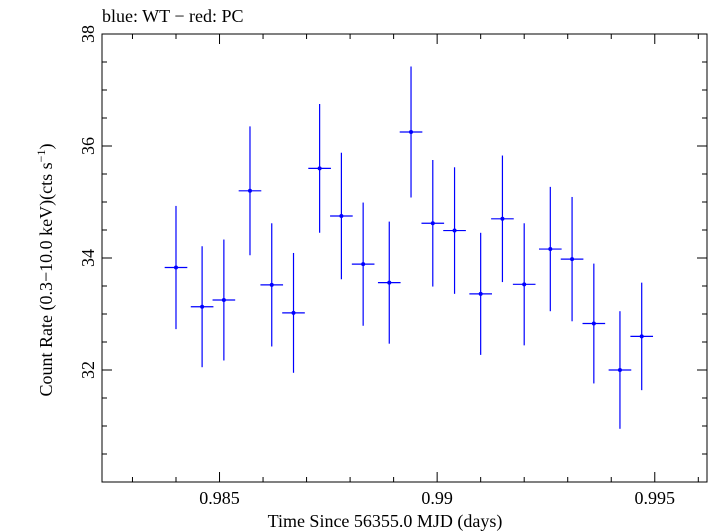 The height and width of the screenshot is (532, 709). I want to click on x-tick-label: 0.99, so click(437, 498).